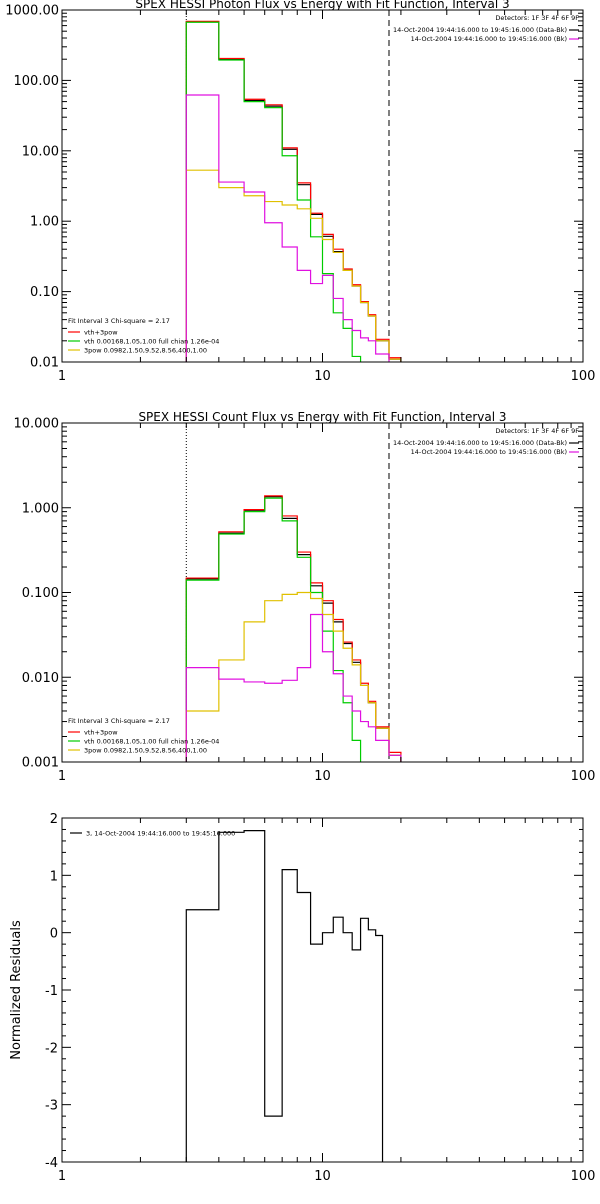 The image size is (600, 1204). Describe the element at coordinates (40, 508) in the screenshot. I see `y-tick-label: 1.000` at that location.